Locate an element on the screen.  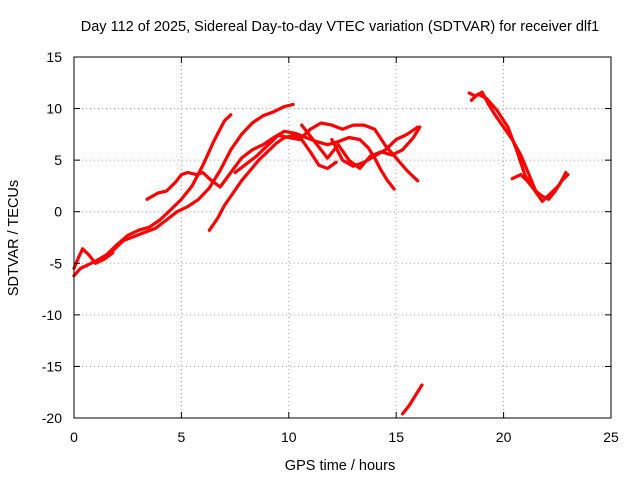
x-tick-label: 15 is located at coordinates (396, 437).